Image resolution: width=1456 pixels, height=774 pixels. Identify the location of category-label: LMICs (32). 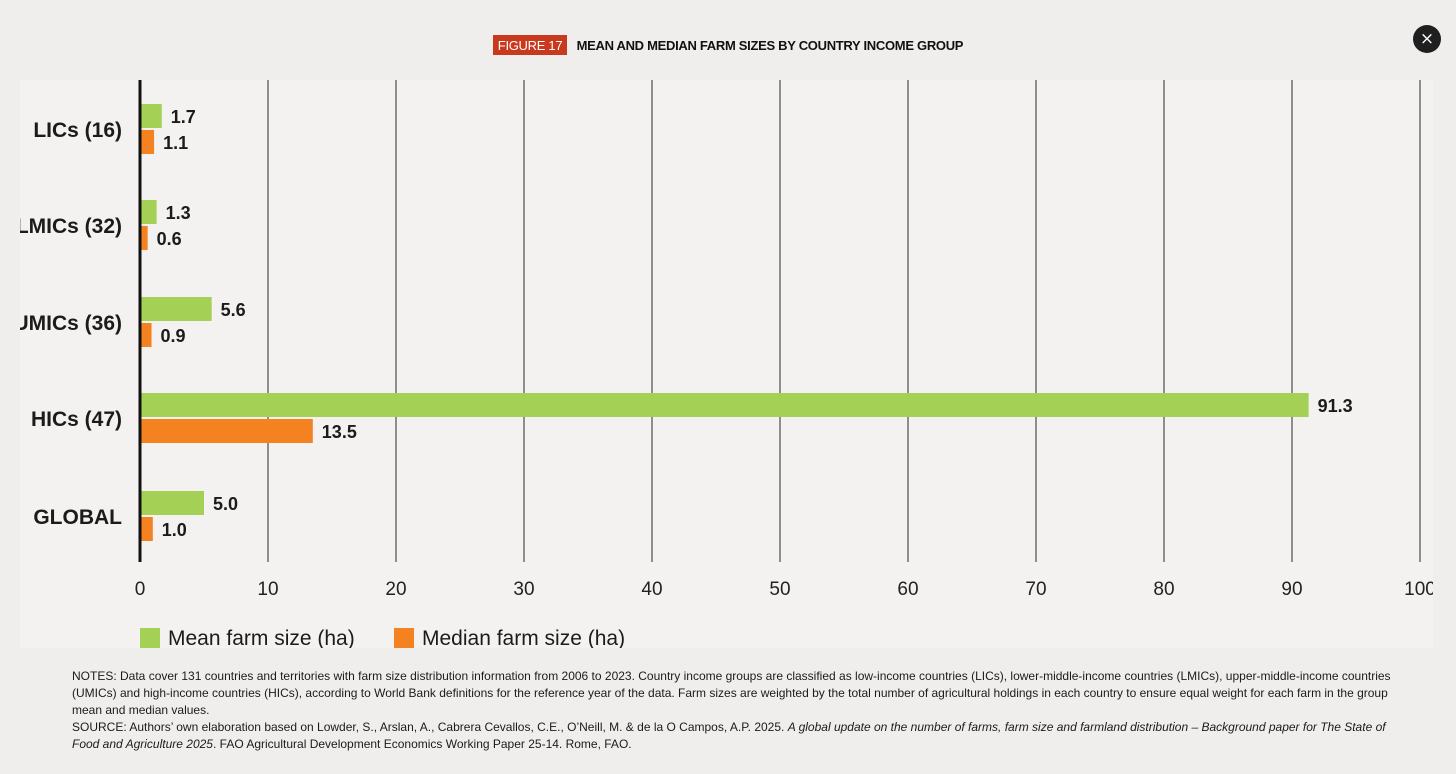
(71, 226).